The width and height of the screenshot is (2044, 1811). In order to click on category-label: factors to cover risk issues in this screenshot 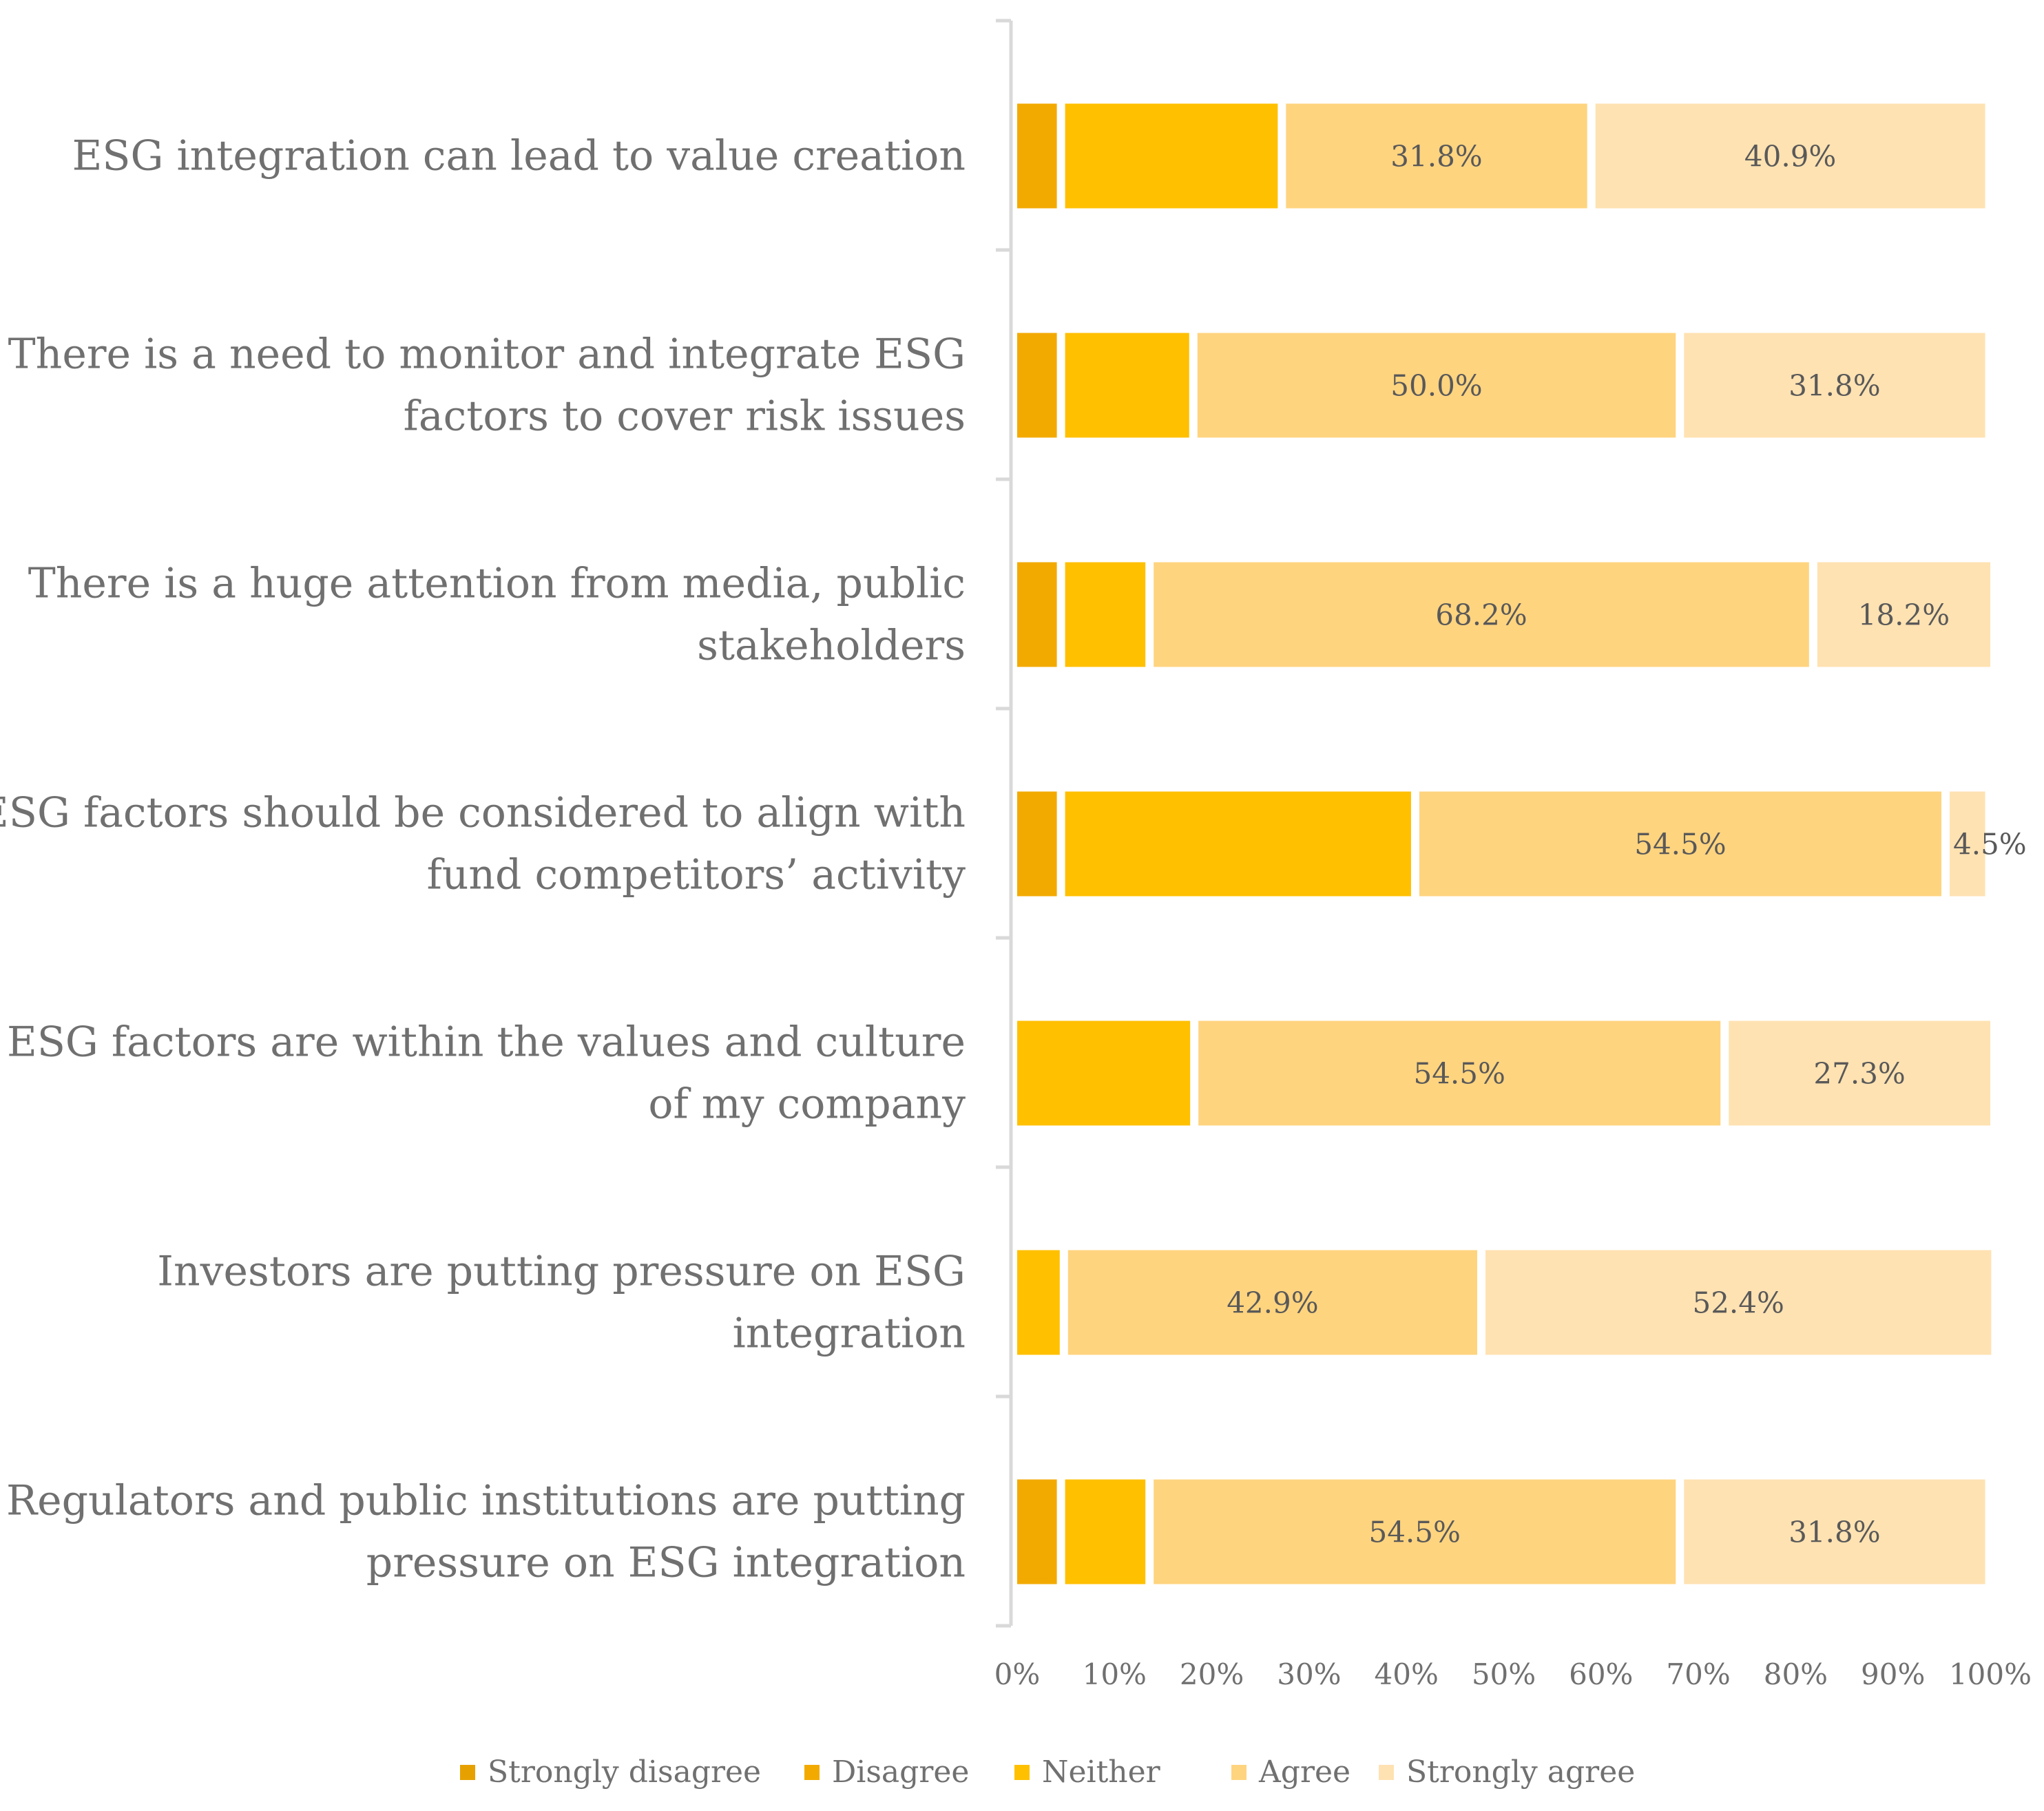, I will do `click(685, 416)`.